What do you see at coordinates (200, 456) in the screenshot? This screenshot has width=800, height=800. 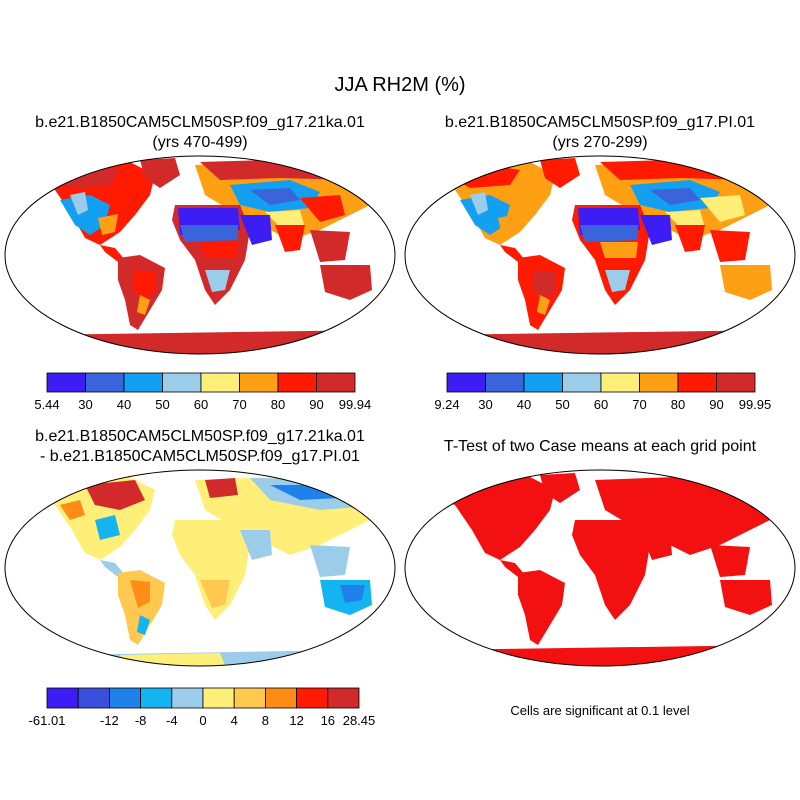 I see `panel-title-diff-line2: - b.e21.B1850CAM5CLM50SP.f09_g17.PI.01` at bounding box center [200, 456].